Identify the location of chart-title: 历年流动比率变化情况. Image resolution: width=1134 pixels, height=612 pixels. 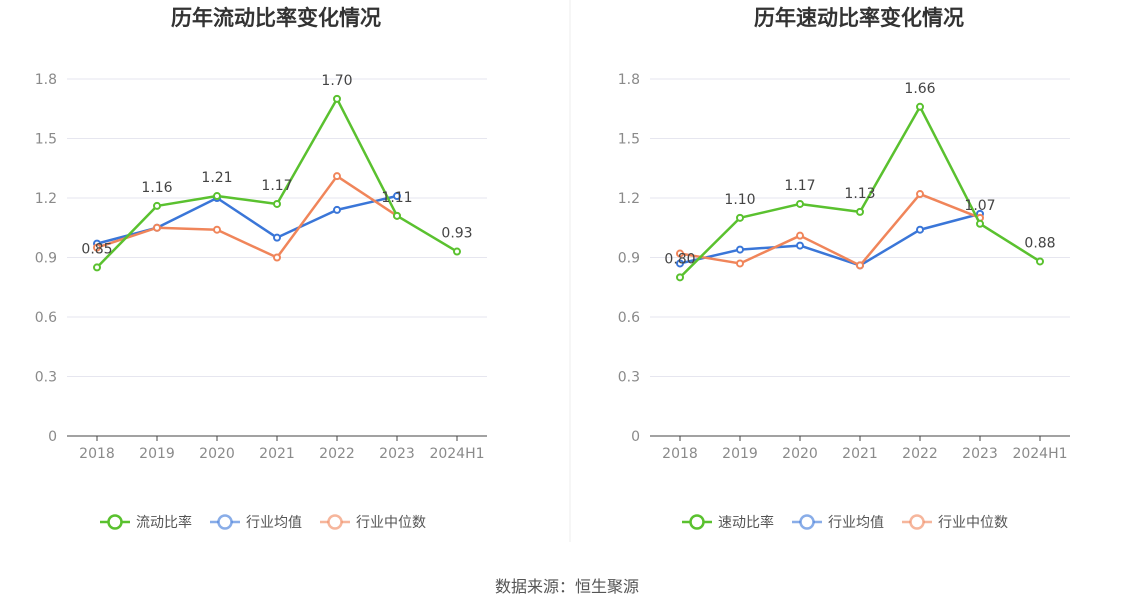
(276, 18).